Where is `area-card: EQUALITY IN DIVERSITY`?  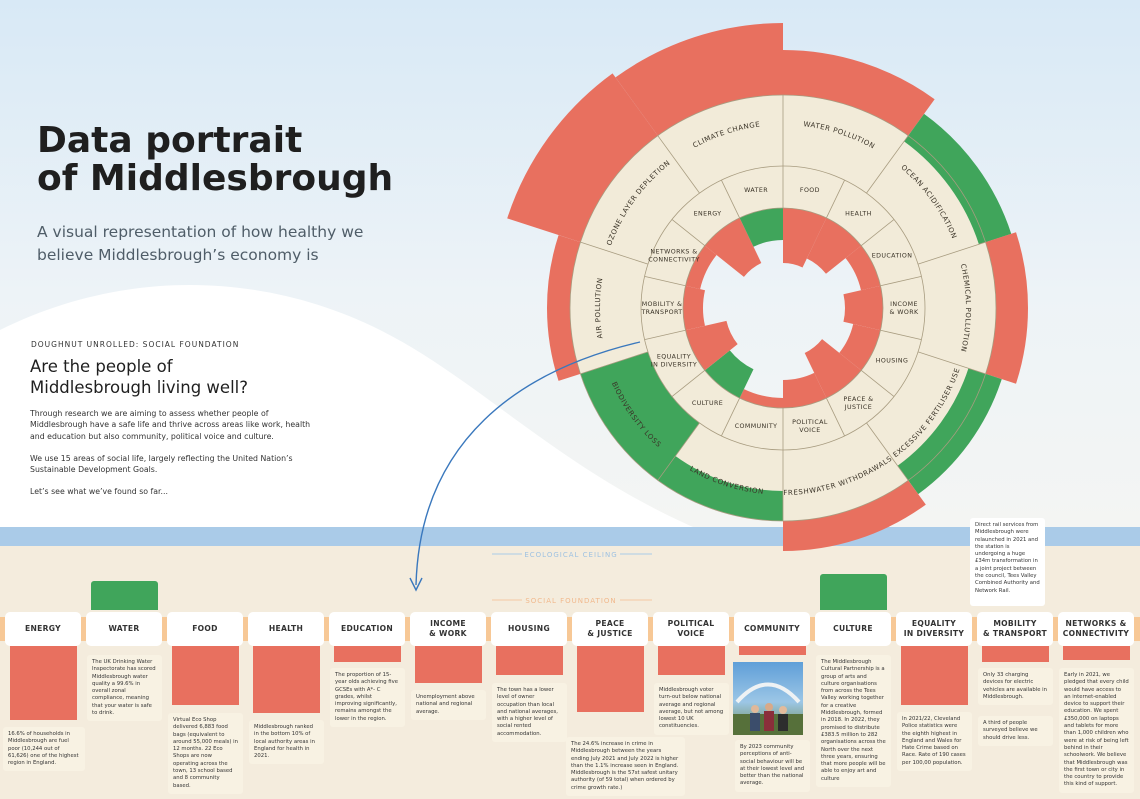 area-card: EQUALITY IN DIVERSITY is located at coordinates (934, 629).